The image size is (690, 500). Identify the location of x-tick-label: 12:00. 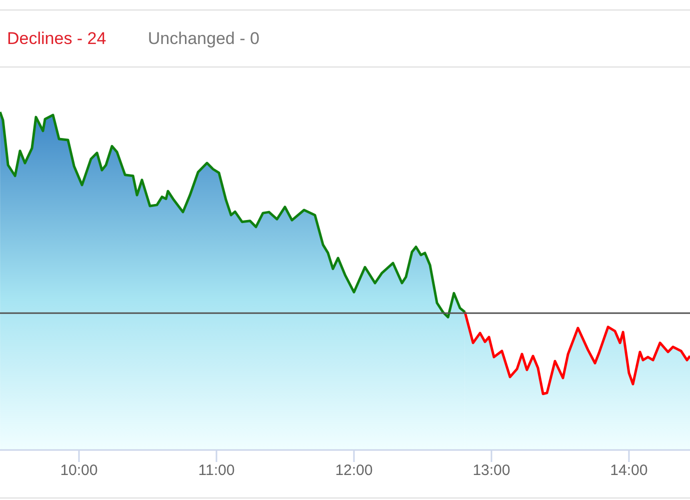
(354, 470).